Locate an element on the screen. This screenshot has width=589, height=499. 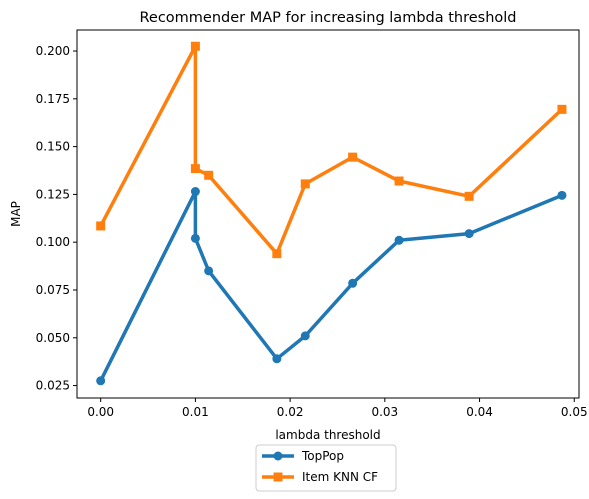
x-tick-label: 0.00 is located at coordinates (100, 412).